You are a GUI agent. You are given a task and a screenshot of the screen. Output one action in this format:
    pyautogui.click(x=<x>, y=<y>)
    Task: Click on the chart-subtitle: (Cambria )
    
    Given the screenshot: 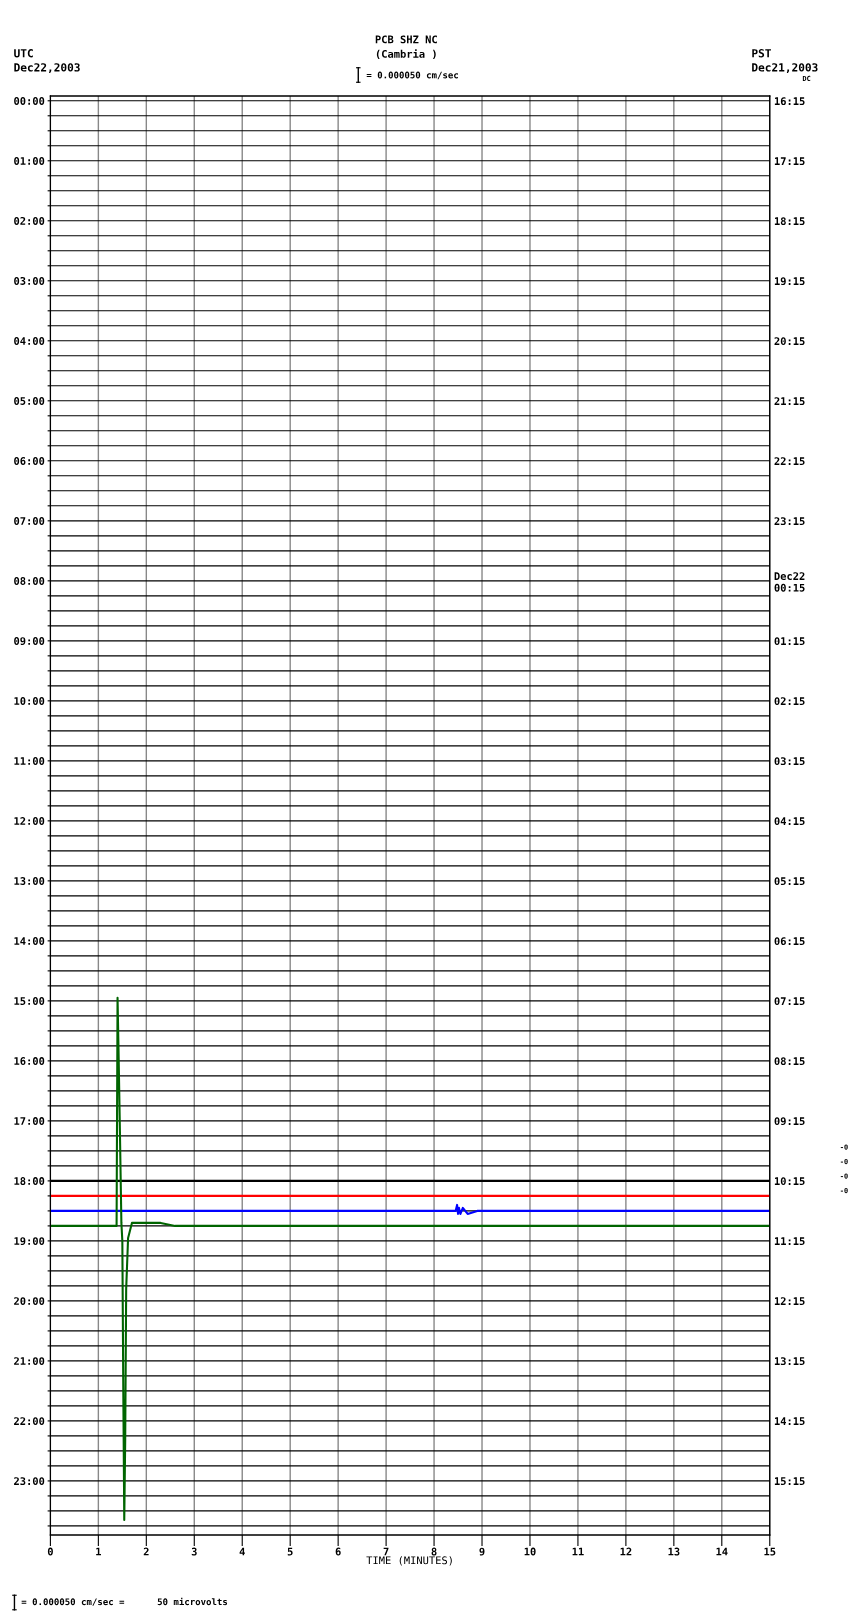 What is the action you would take?
    pyautogui.click(x=406, y=54)
    